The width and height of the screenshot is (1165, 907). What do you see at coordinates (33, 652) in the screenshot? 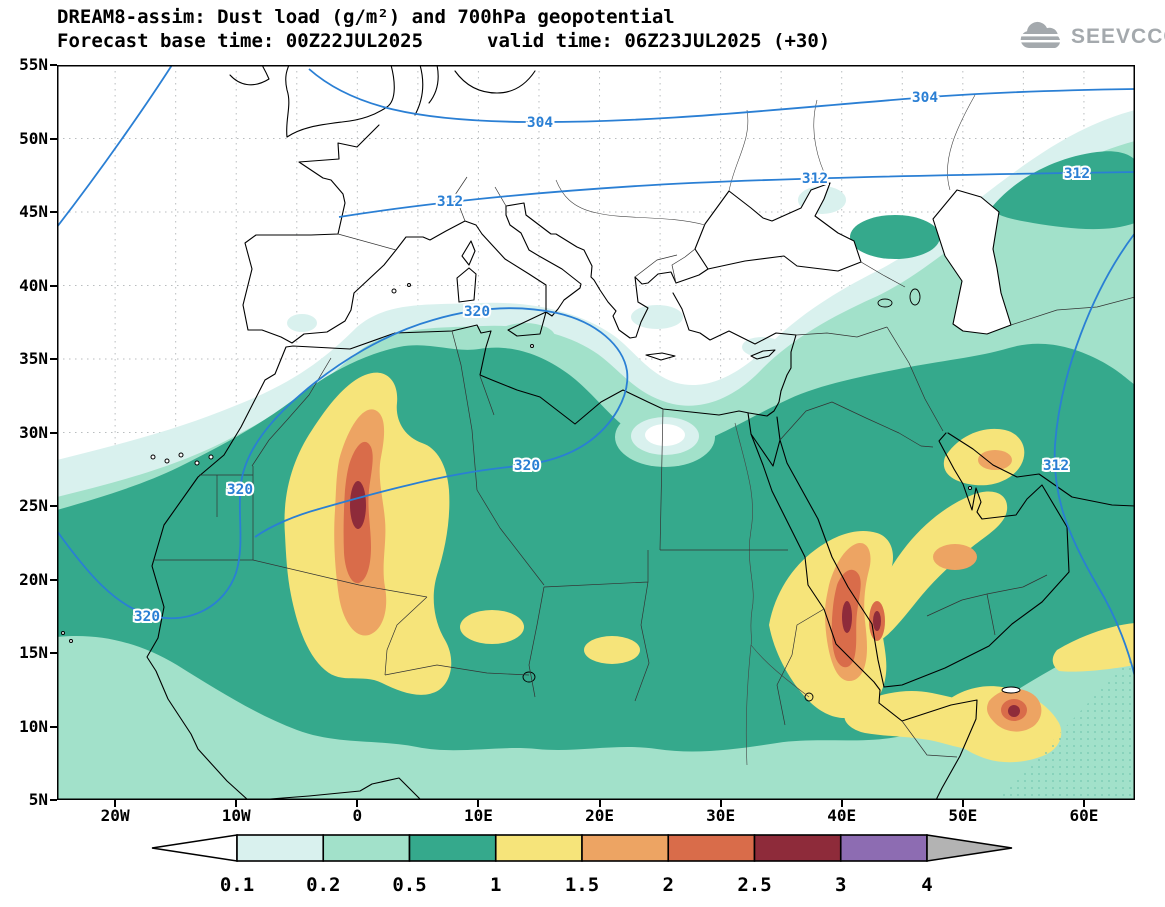
I see `lat-tick-label: 15N` at bounding box center [33, 652].